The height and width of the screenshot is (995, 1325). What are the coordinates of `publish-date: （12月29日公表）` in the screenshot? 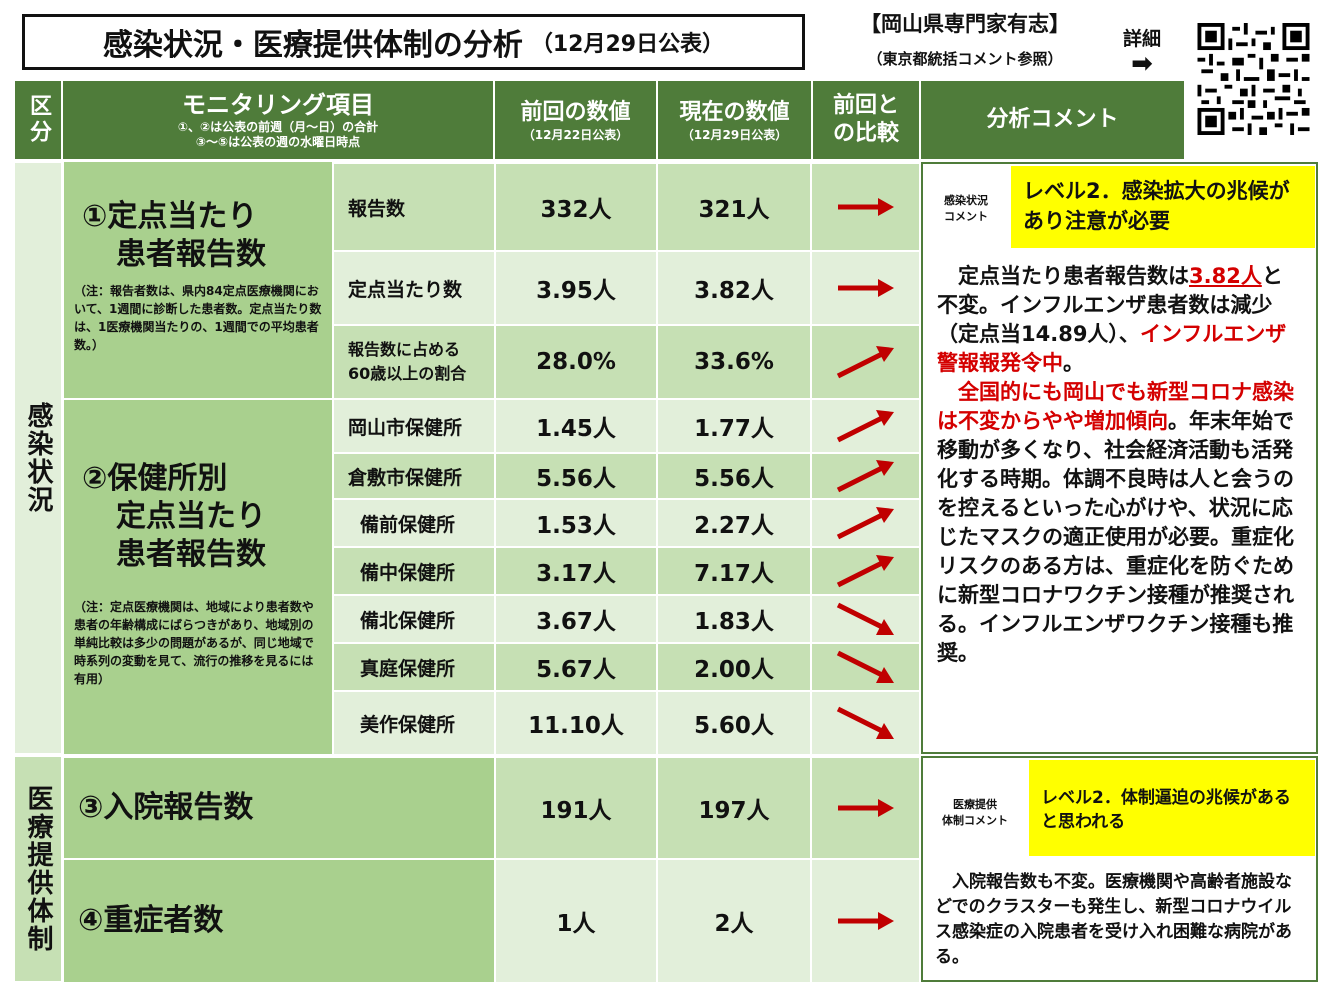 It's located at (627, 44).